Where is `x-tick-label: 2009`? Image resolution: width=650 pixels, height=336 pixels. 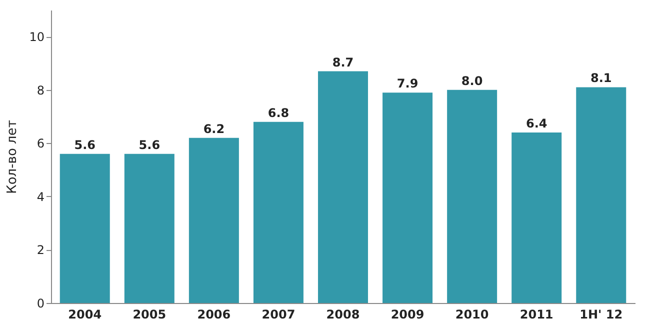
x-tick-label: 2009 is located at coordinates (407, 315).